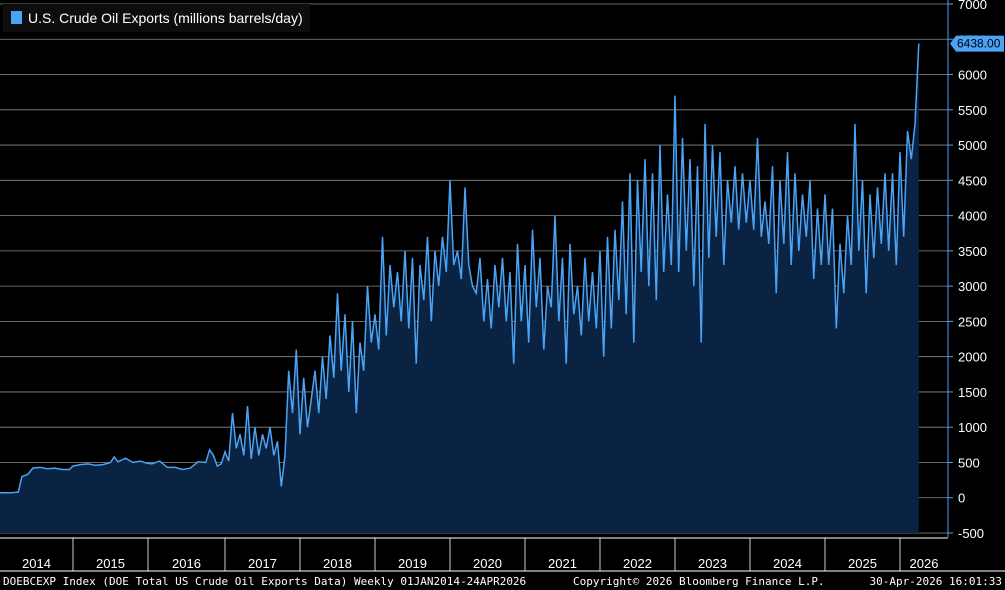 The height and width of the screenshot is (590, 1005). I want to click on y-tick-label: 5000, so click(972, 145).